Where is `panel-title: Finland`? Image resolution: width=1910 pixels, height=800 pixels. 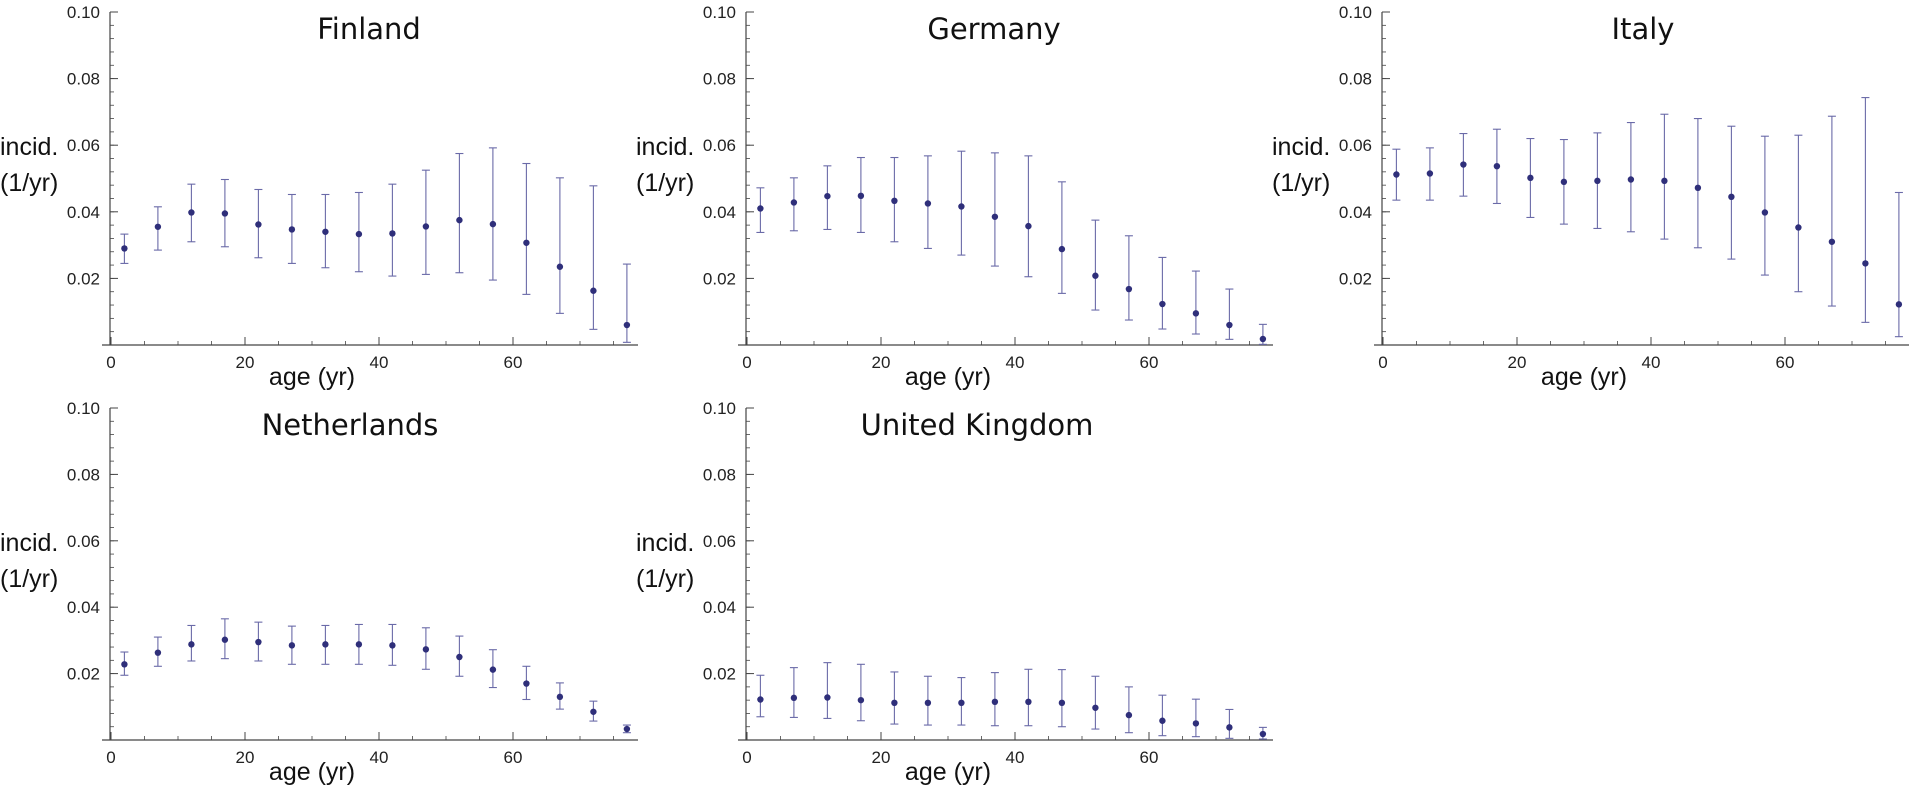
panel-title: Finland is located at coordinates (369, 29).